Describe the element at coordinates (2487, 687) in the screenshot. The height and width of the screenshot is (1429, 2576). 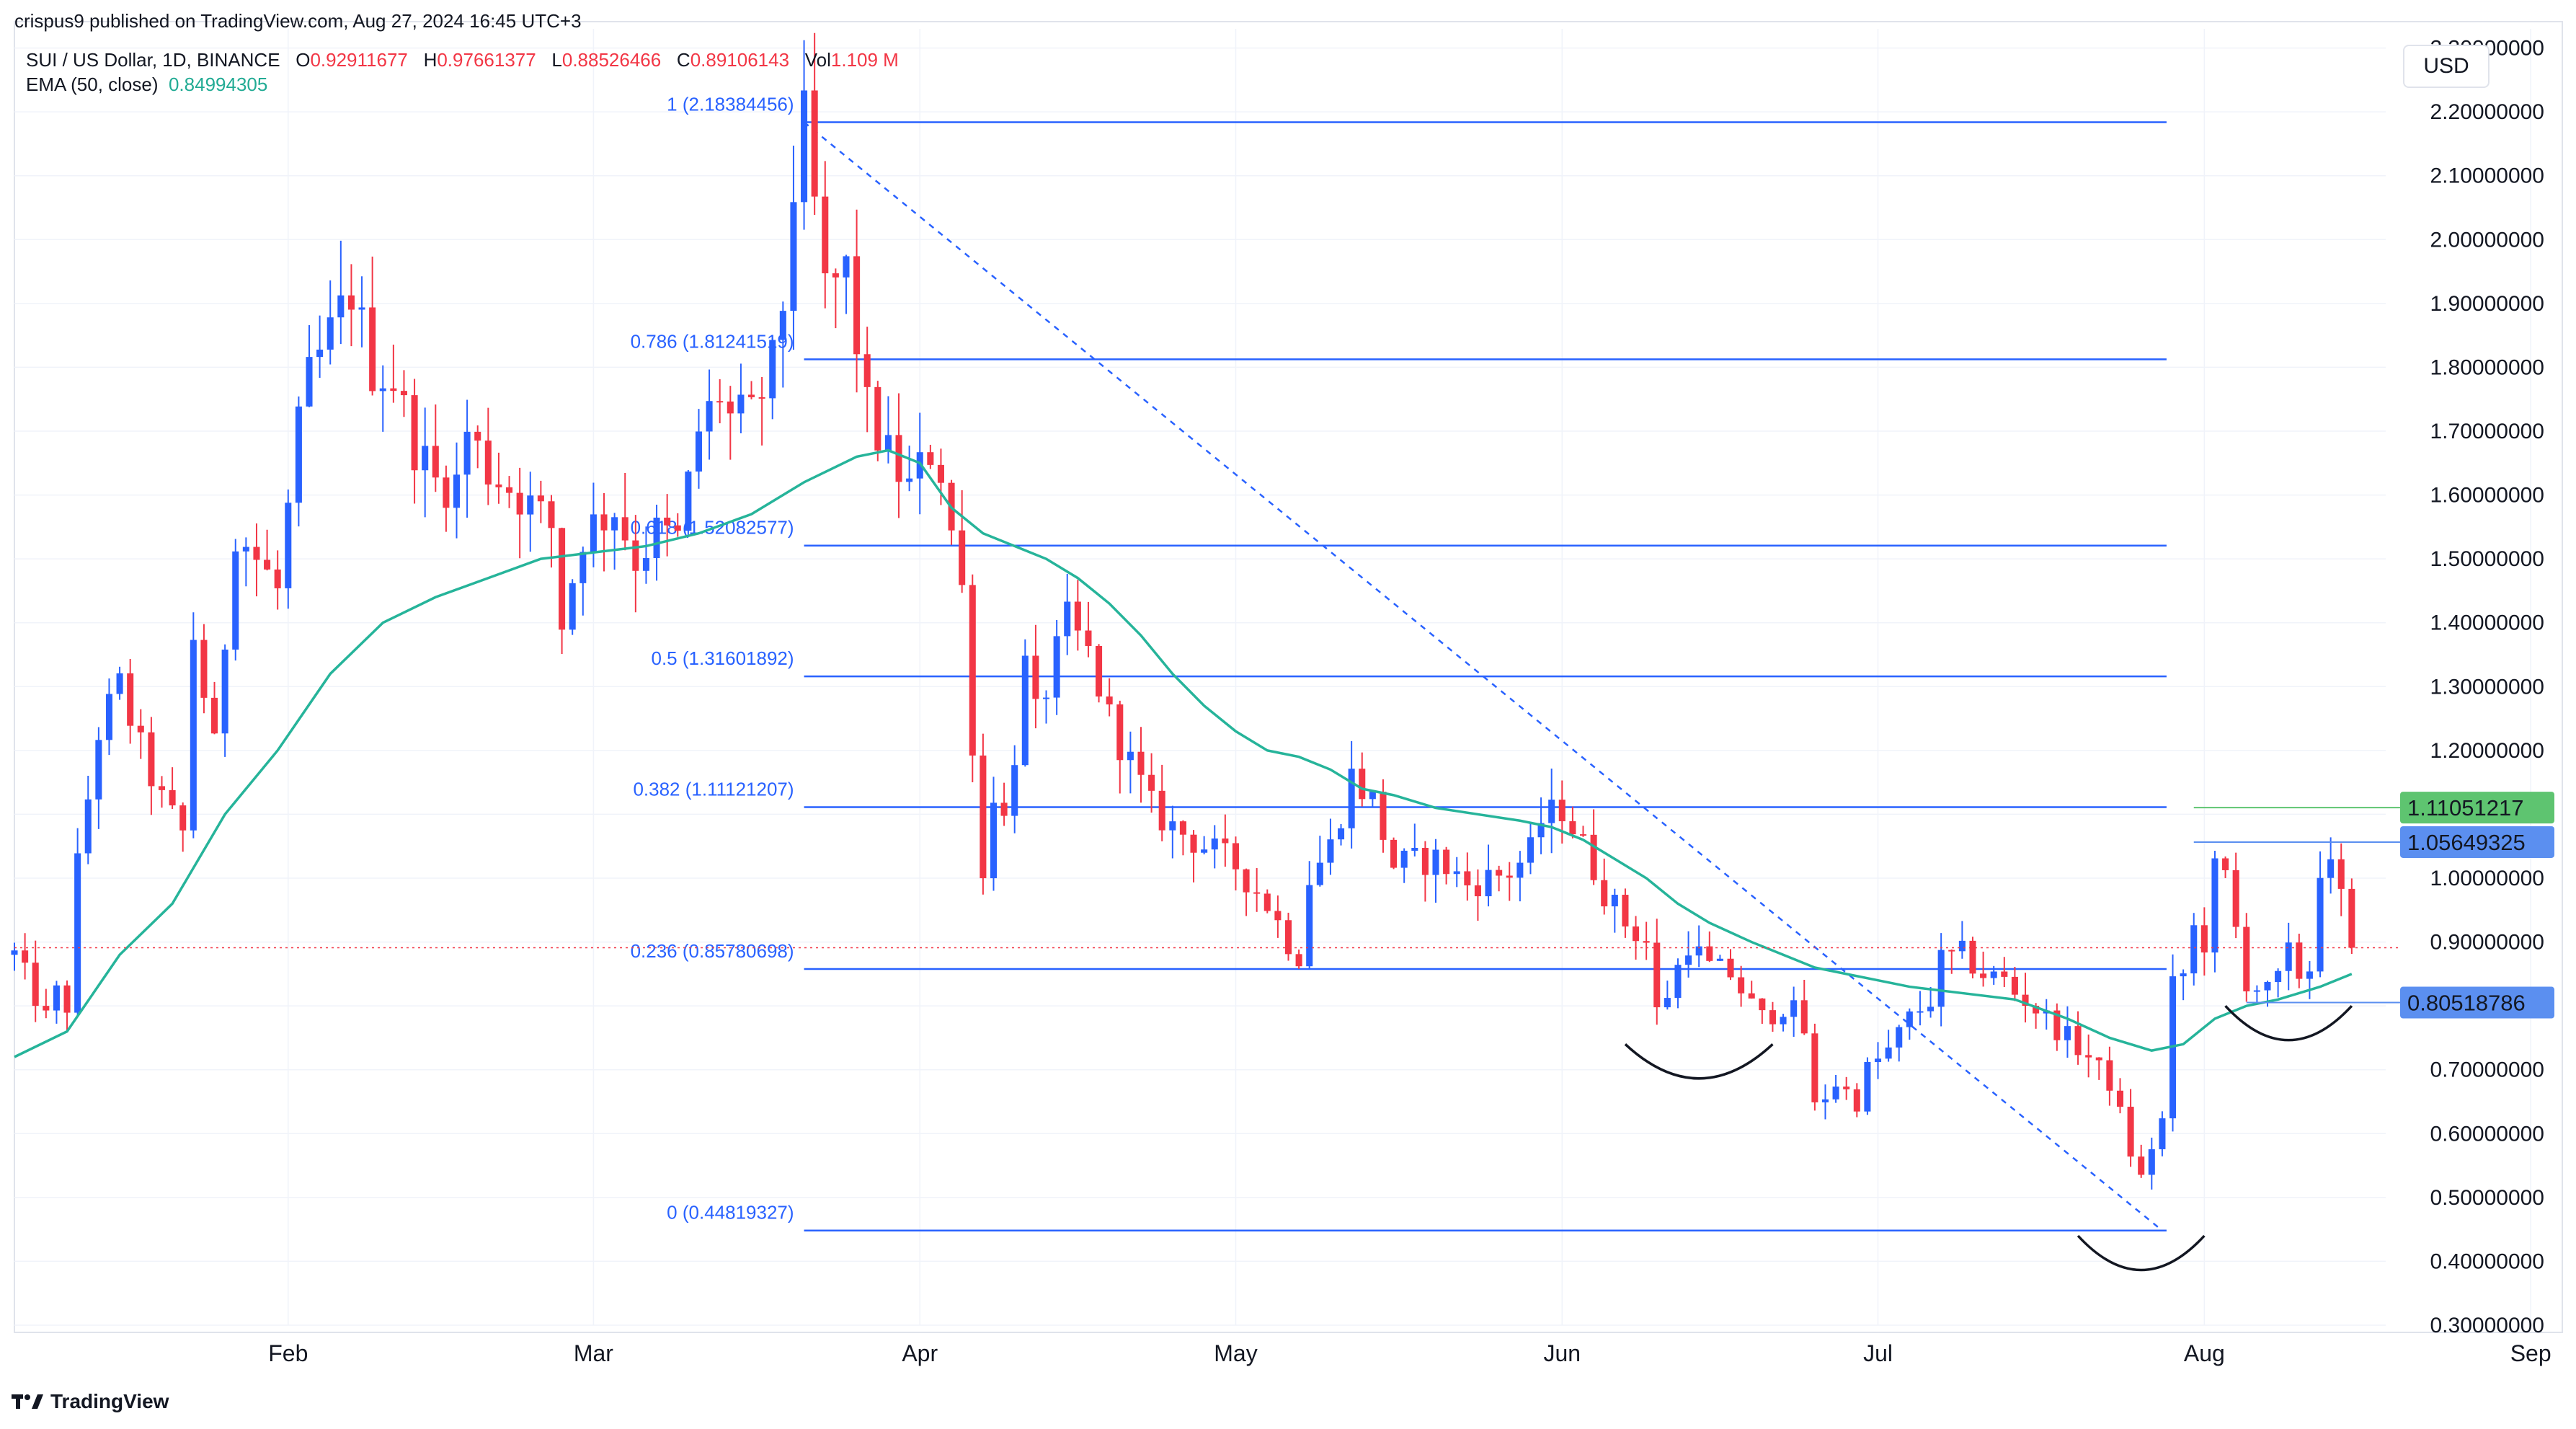
I see `y-tick-label: 1.30000000` at that location.